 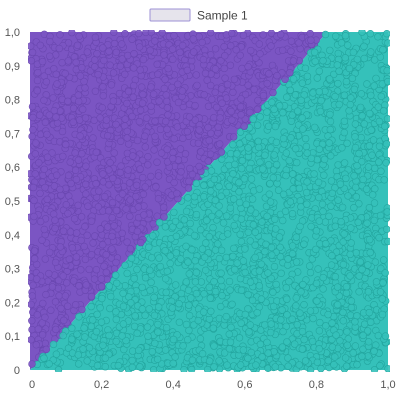 What do you see at coordinates (244, 385) in the screenshot?
I see `x-tick-label: 0,6` at bounding box center [244, 385].